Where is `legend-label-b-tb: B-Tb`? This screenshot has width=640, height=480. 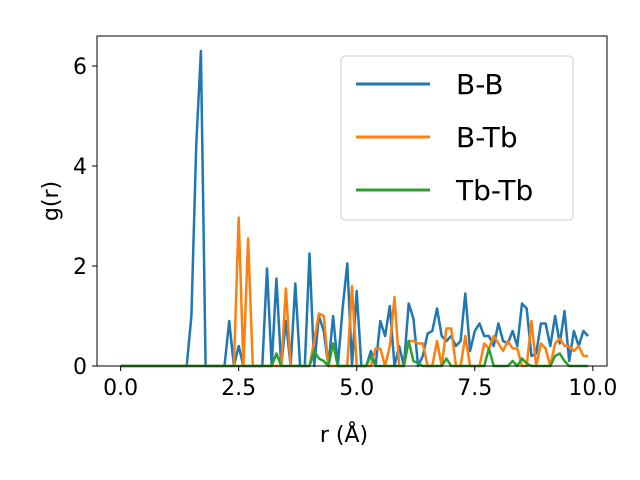 legend-label-b-tb: B-Tb is located at coordinates (487, 137).